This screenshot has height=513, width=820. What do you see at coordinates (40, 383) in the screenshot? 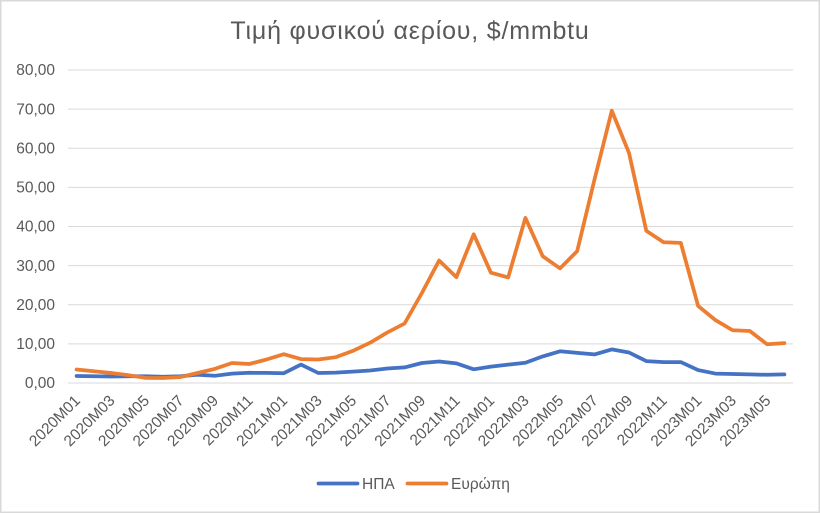
I see `svg-text: 0,00` at bounding box center [40, 383].